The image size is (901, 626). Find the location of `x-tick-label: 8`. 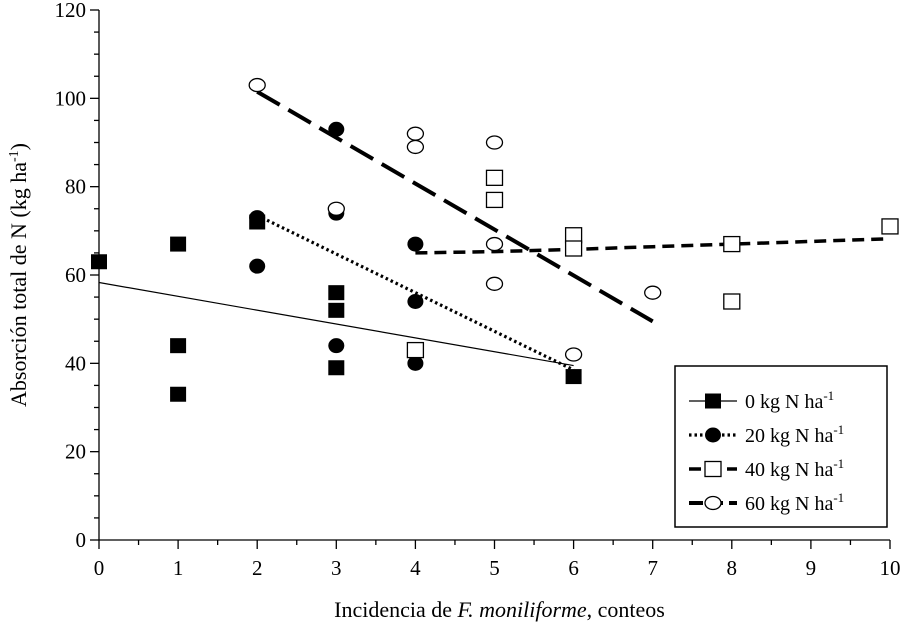

x-tick-label: 8 is located at coordinates (732, 568).